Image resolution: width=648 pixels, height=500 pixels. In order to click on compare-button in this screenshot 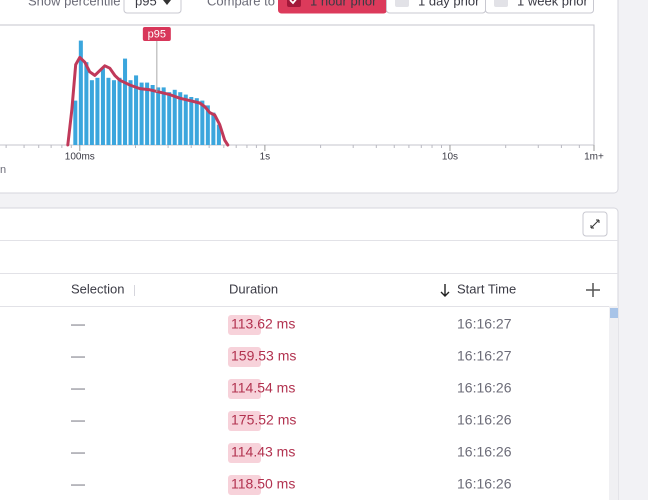, I will do `click(539, 7)`.